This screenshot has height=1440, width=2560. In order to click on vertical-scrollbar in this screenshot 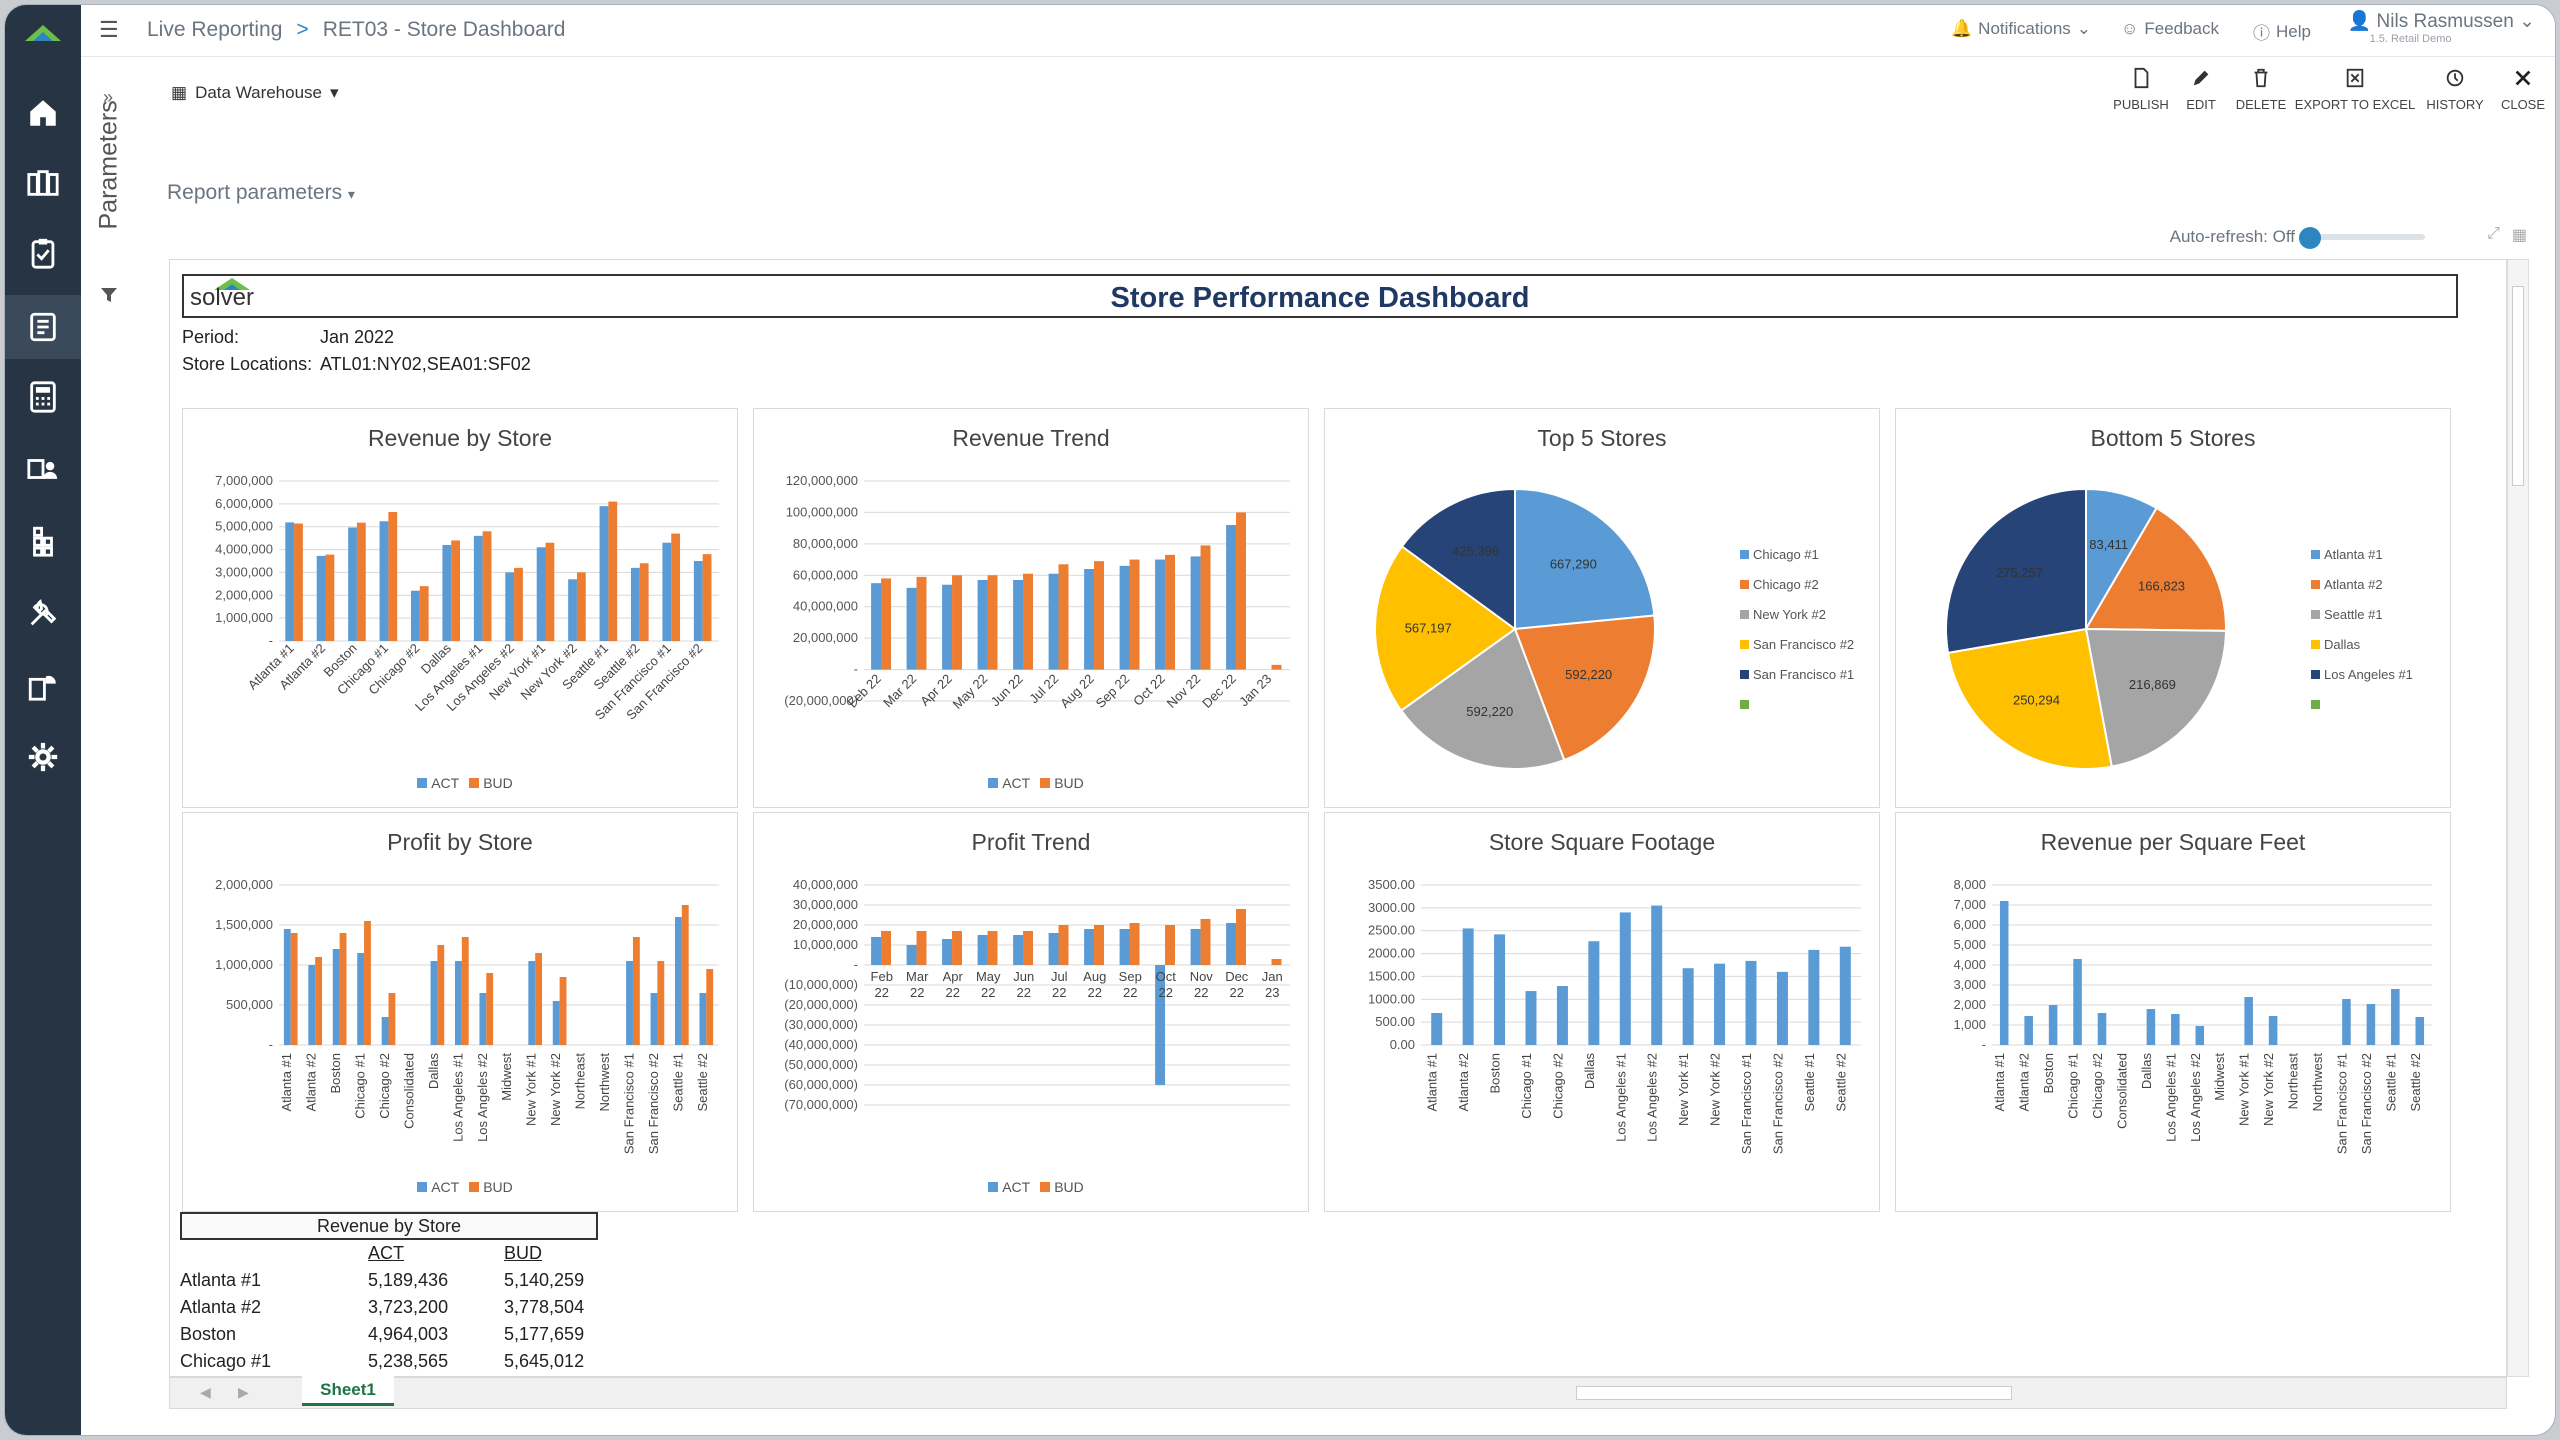, I will do `click(2518, 818)`.